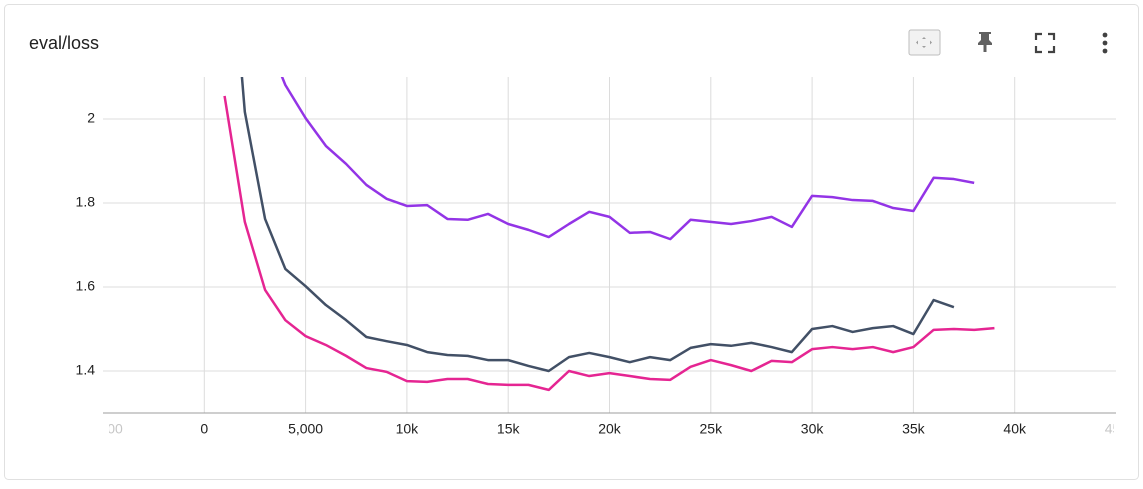 The image size is (1143, 489). Describe the element at coordinates (103, 429) in the screenshot. I see `x-tick-label: -5,000` at that location.